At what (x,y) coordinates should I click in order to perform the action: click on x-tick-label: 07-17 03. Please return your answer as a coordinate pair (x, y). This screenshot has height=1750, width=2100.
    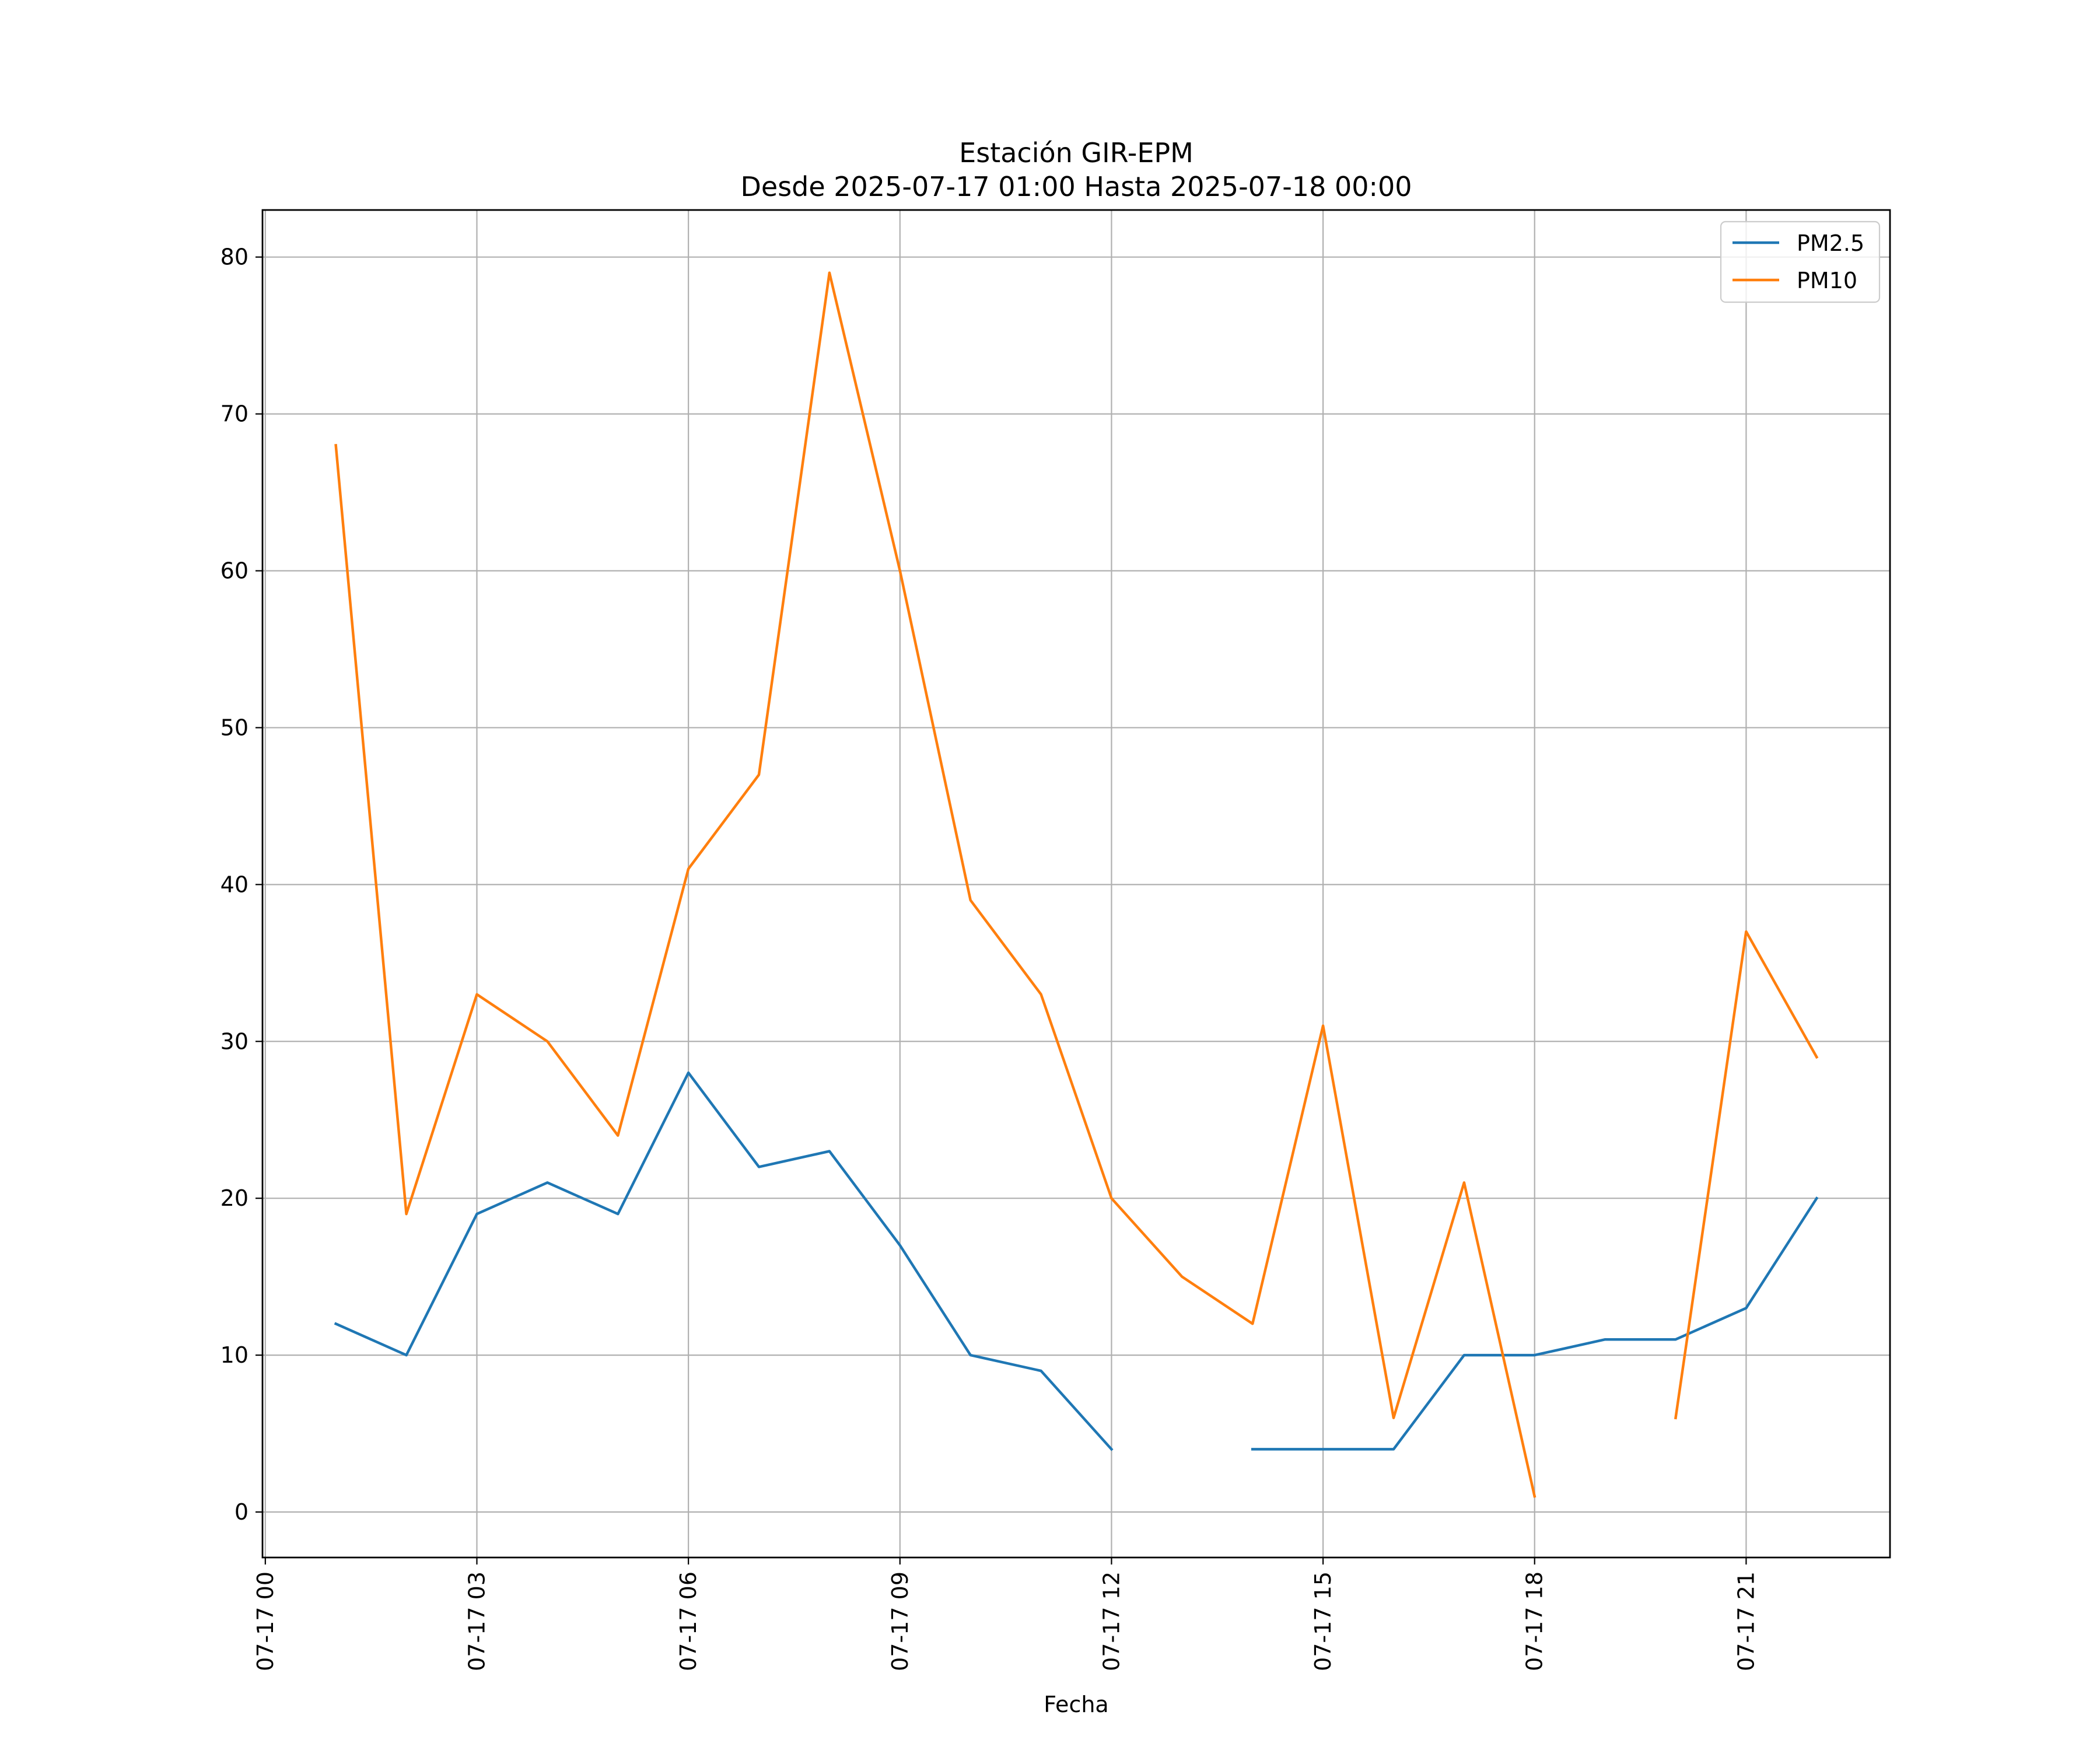
    Looking at the image, I should click on (476, 1622).